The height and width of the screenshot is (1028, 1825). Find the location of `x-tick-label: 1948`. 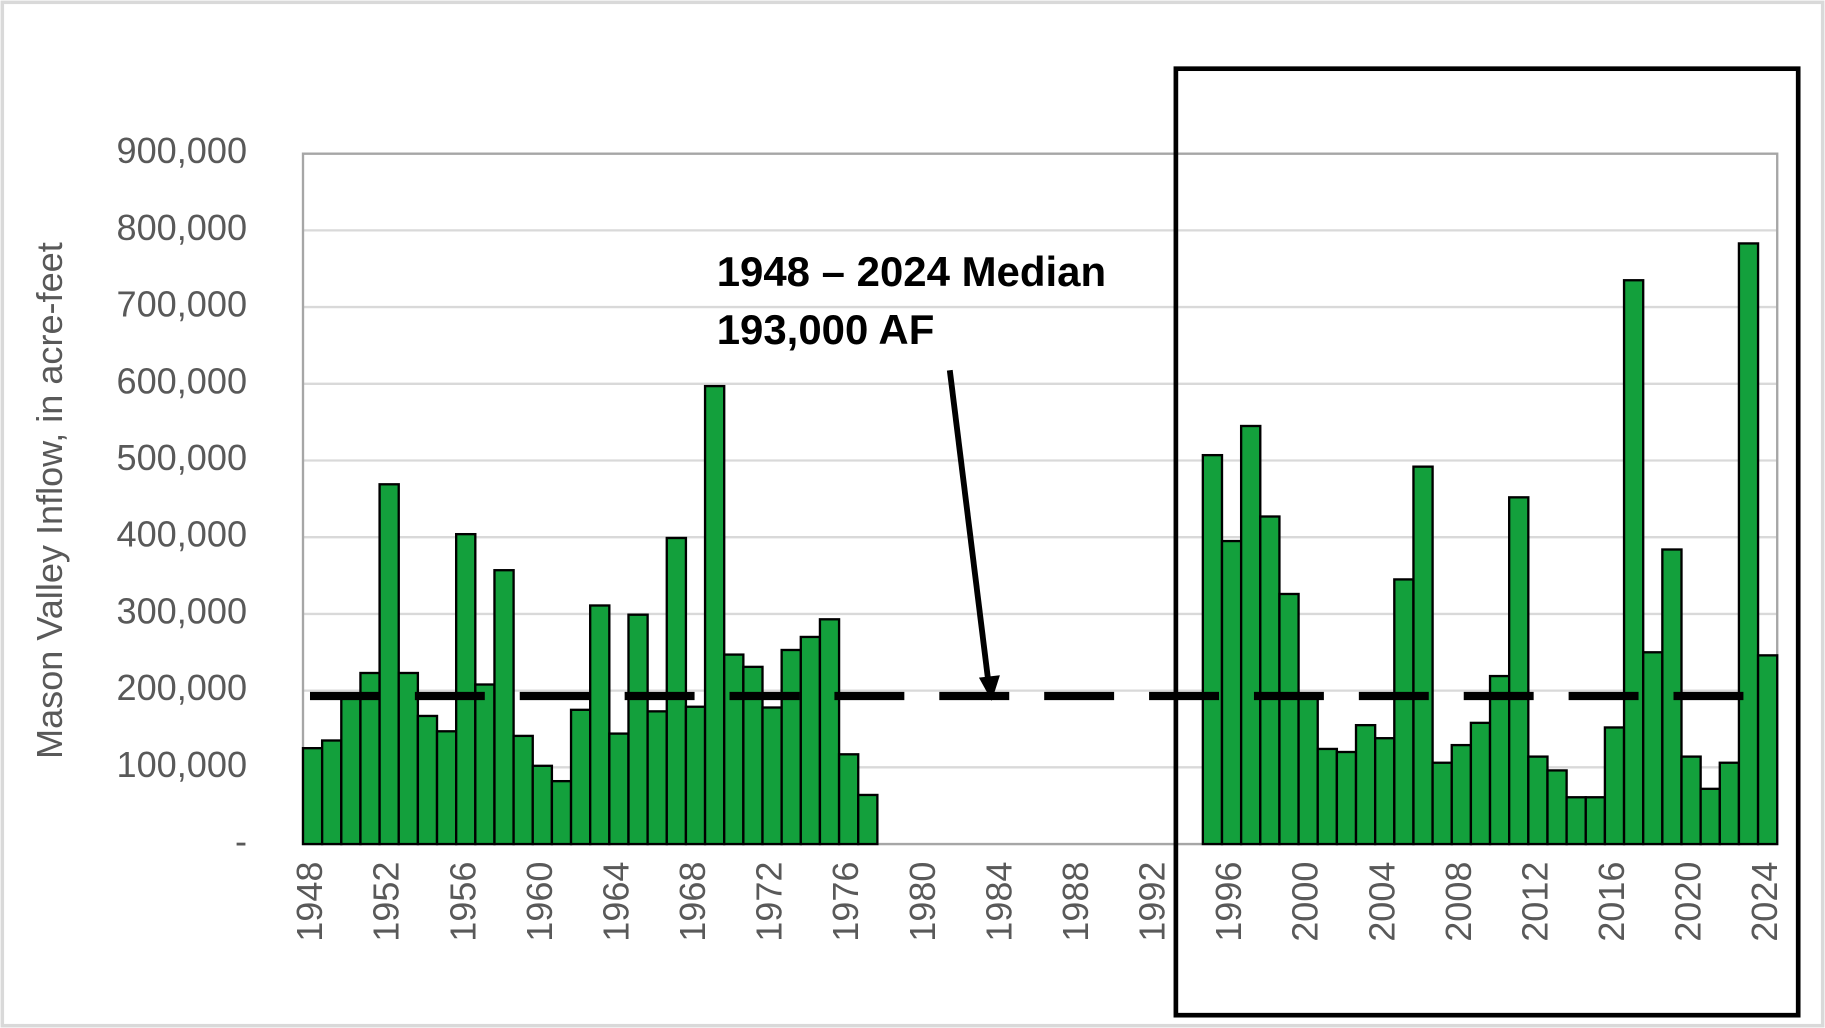

x-tick-label: 1948 is located at coordinates (309, 902).